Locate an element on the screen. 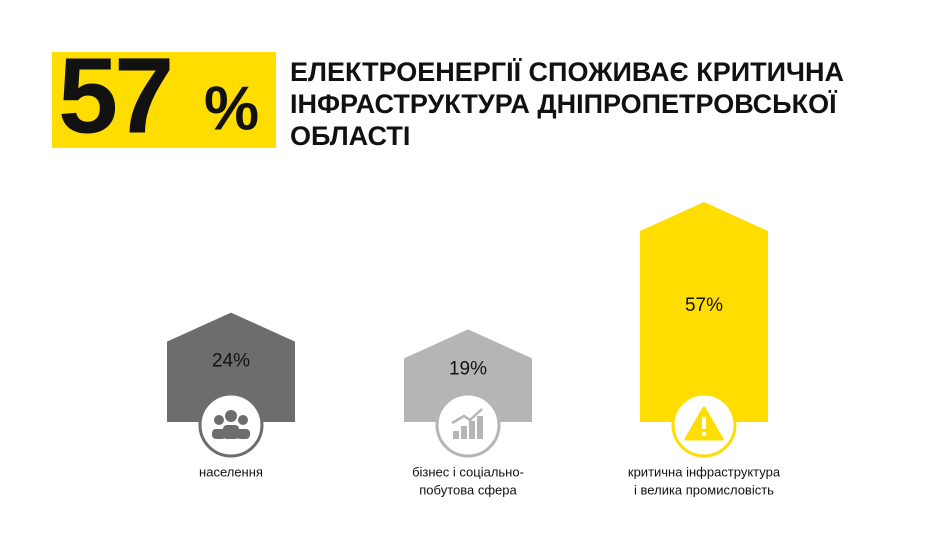 This screenshot has height=551, width=932. x-tick-label: бізнес і соціально- is located at coordinates (468, 471).